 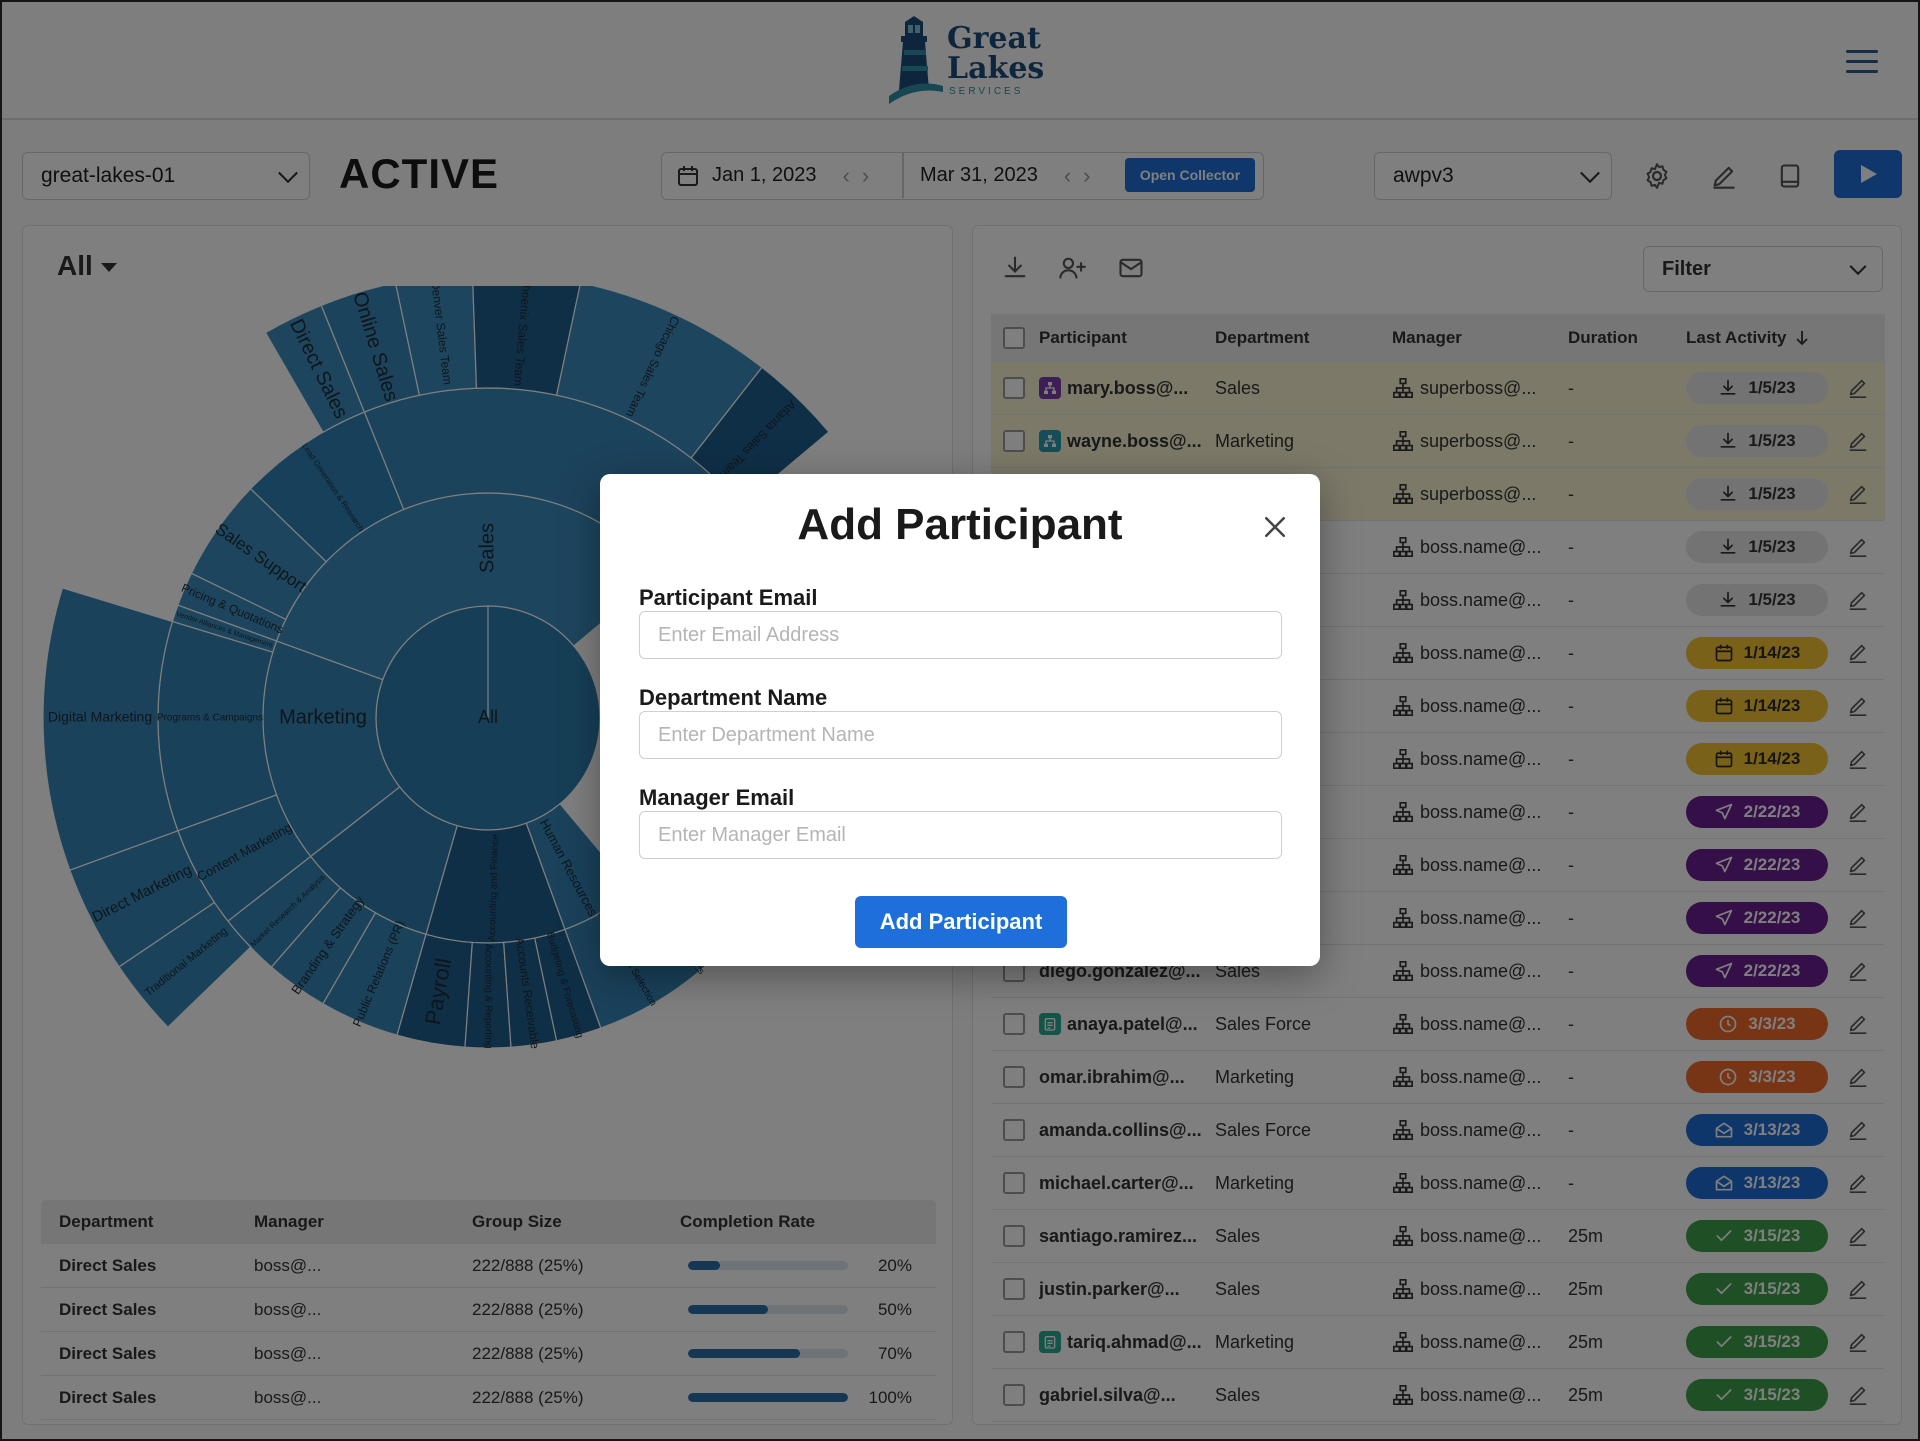 I want to click on department-name-label: Department Name, so click(x=733, y=697).